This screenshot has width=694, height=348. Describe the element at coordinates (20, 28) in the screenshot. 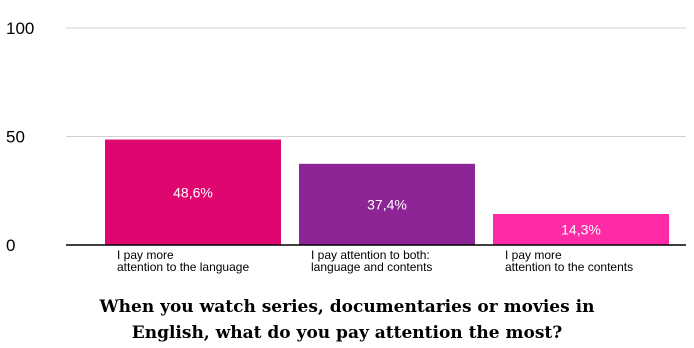

I see `y-tick-label: 100` at that location.